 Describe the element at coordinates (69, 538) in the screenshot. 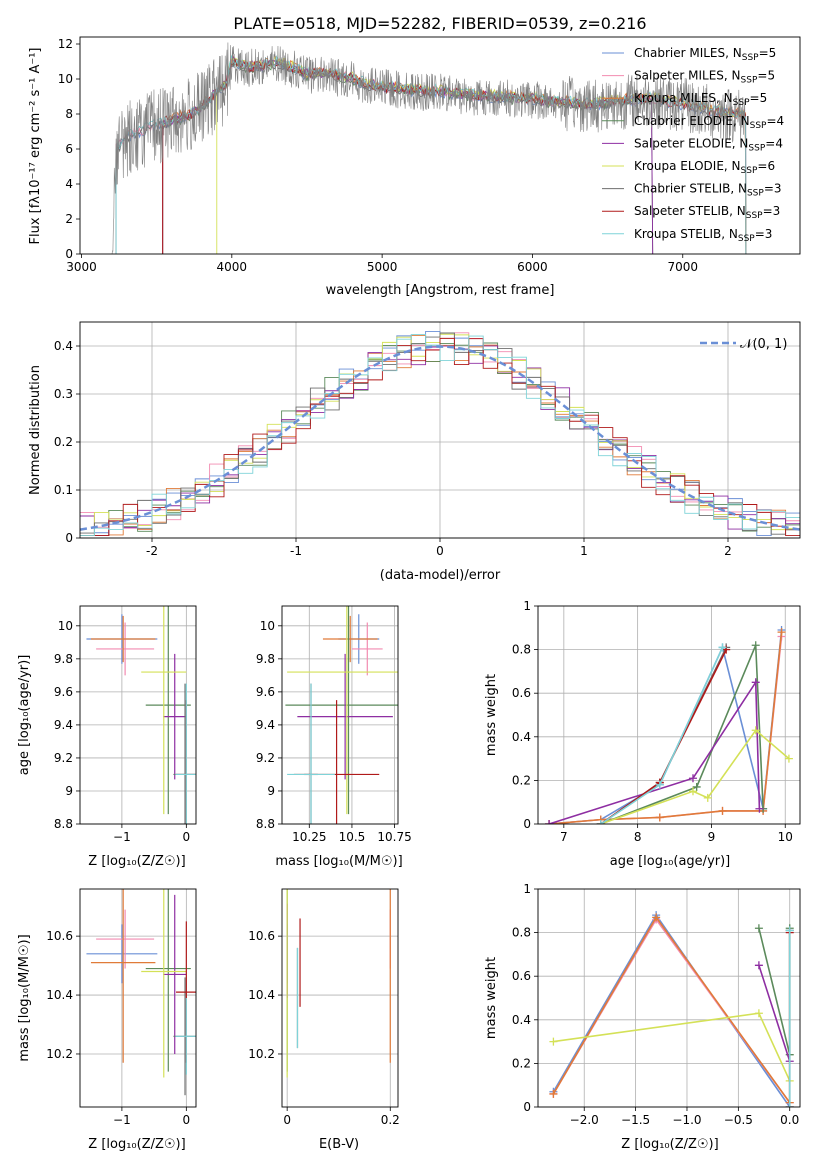

I see `residuals-ytick-label-0: 0` at that location.